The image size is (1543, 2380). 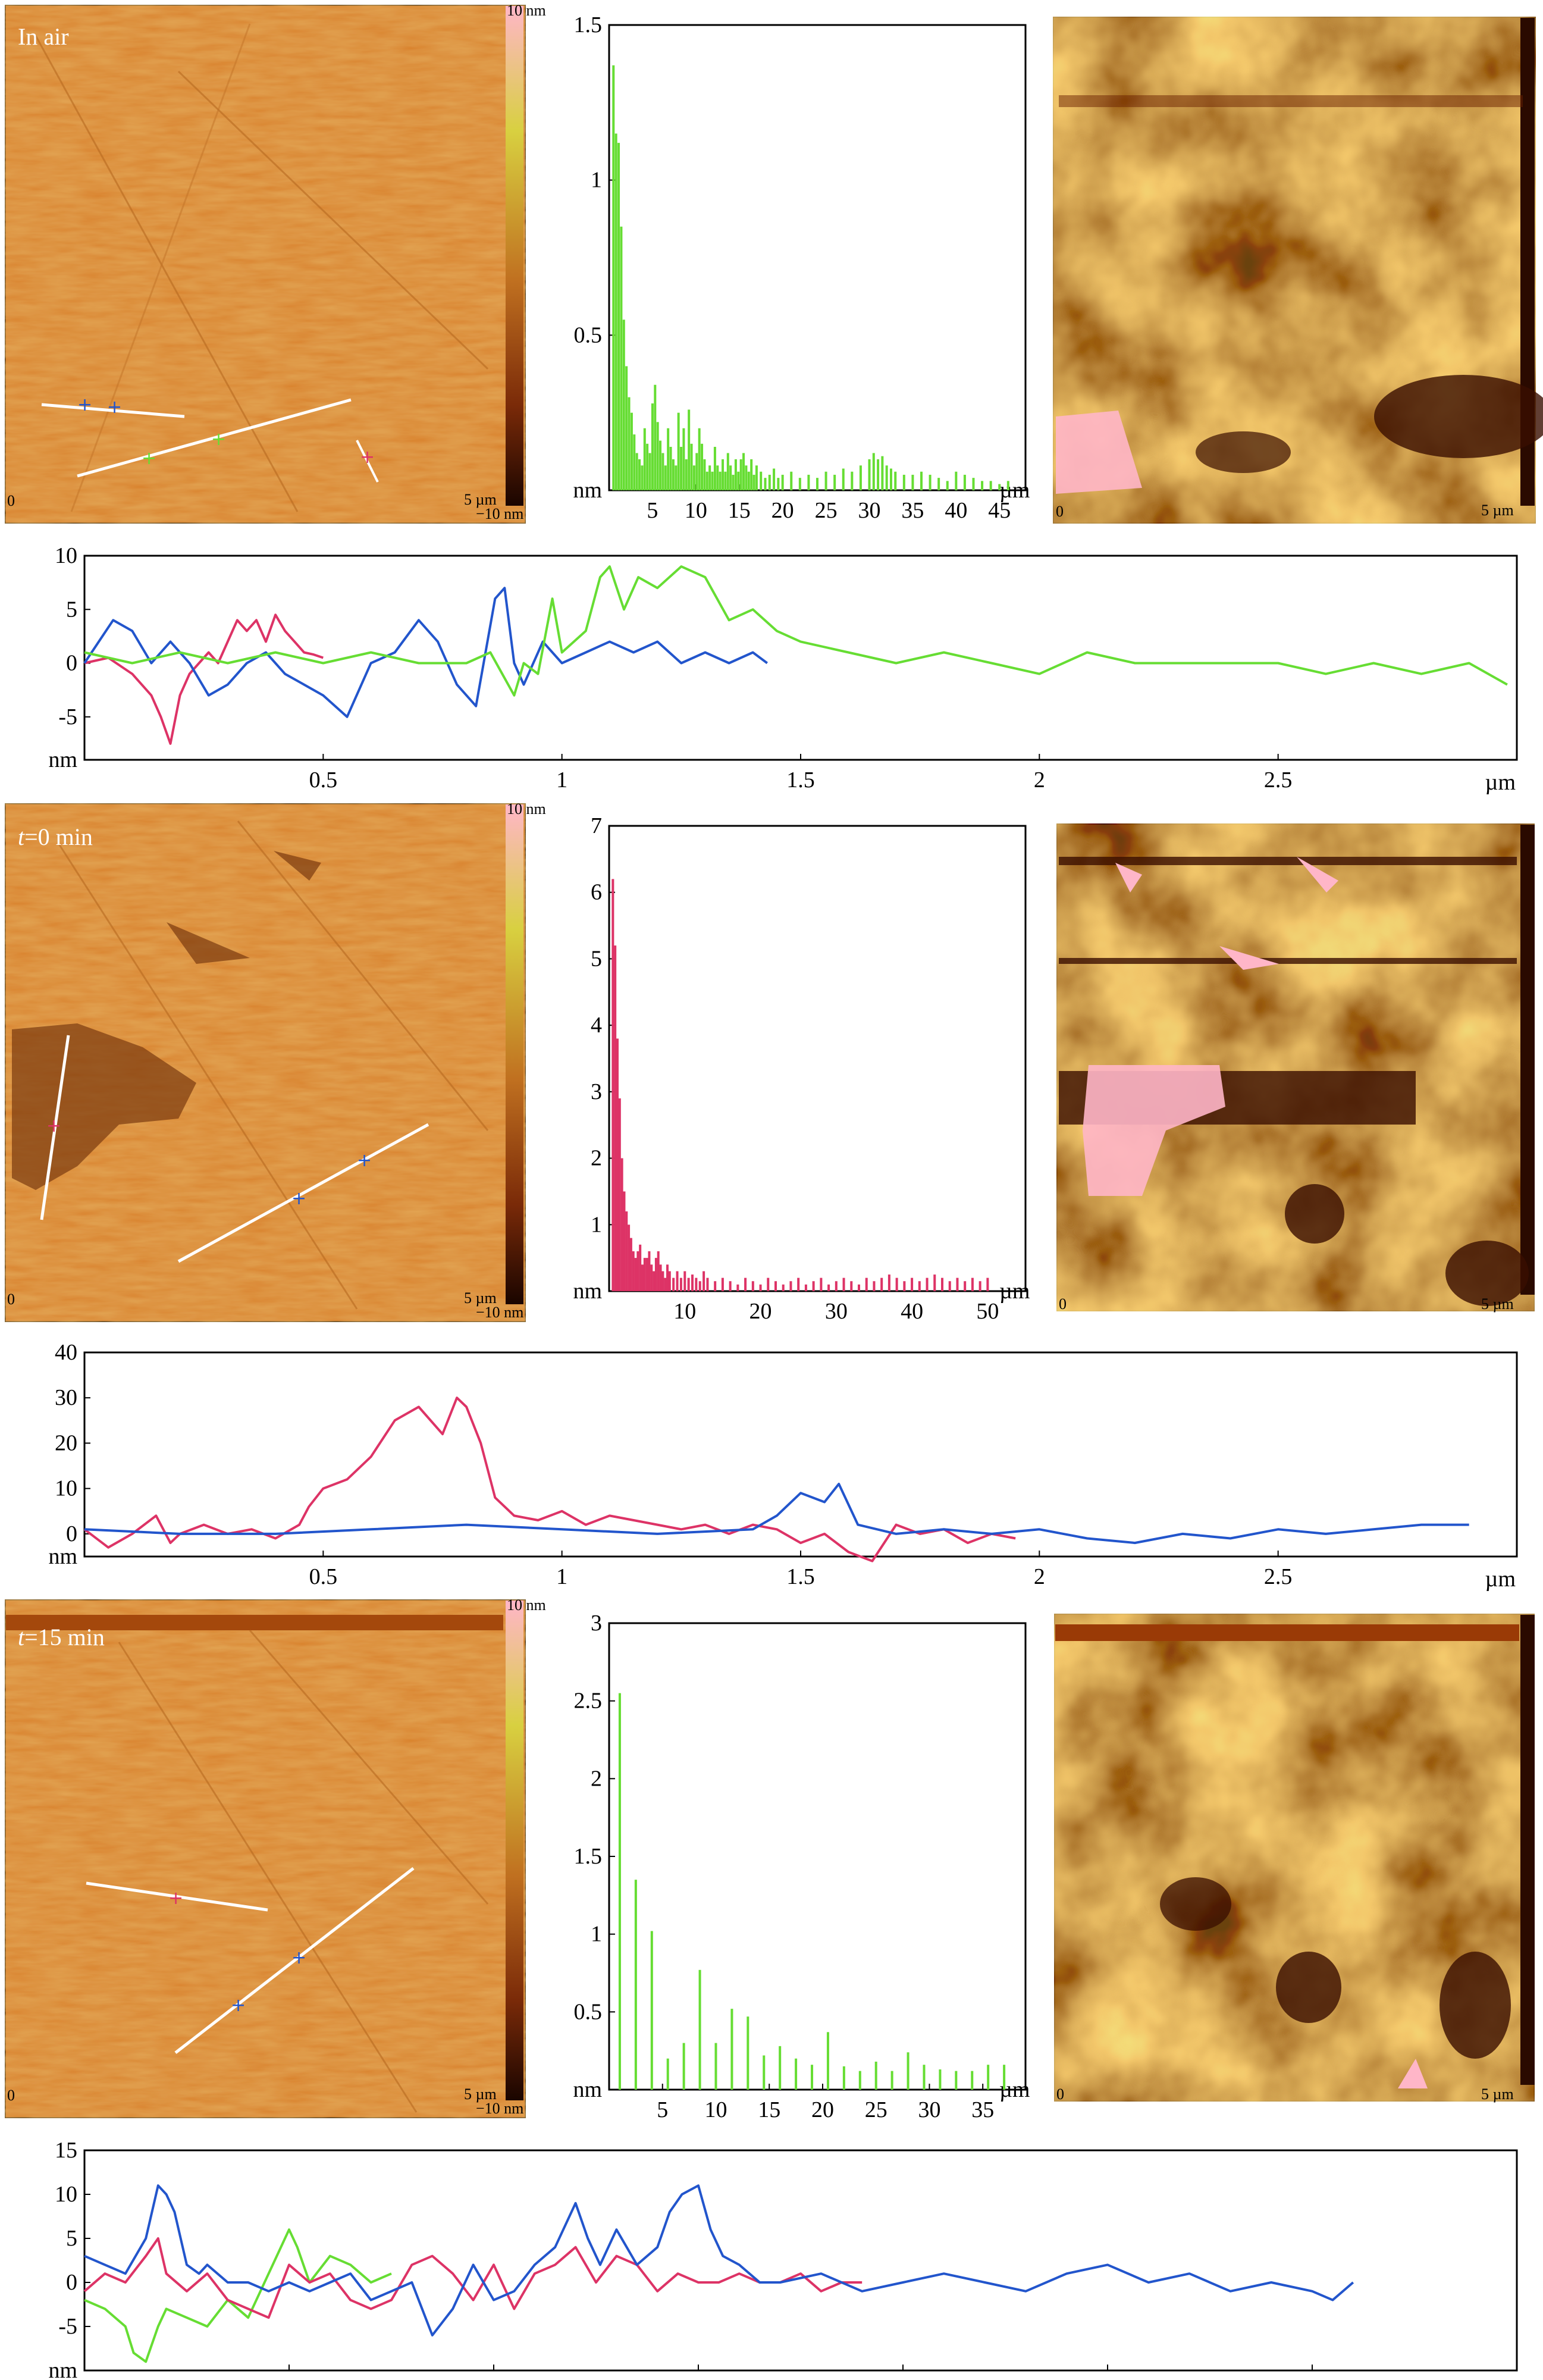 What do you see at coordinates (1297, 270) in the screenshot?
I see `height-image-air: 0 5 µm` at bounding box center [1297, 270].